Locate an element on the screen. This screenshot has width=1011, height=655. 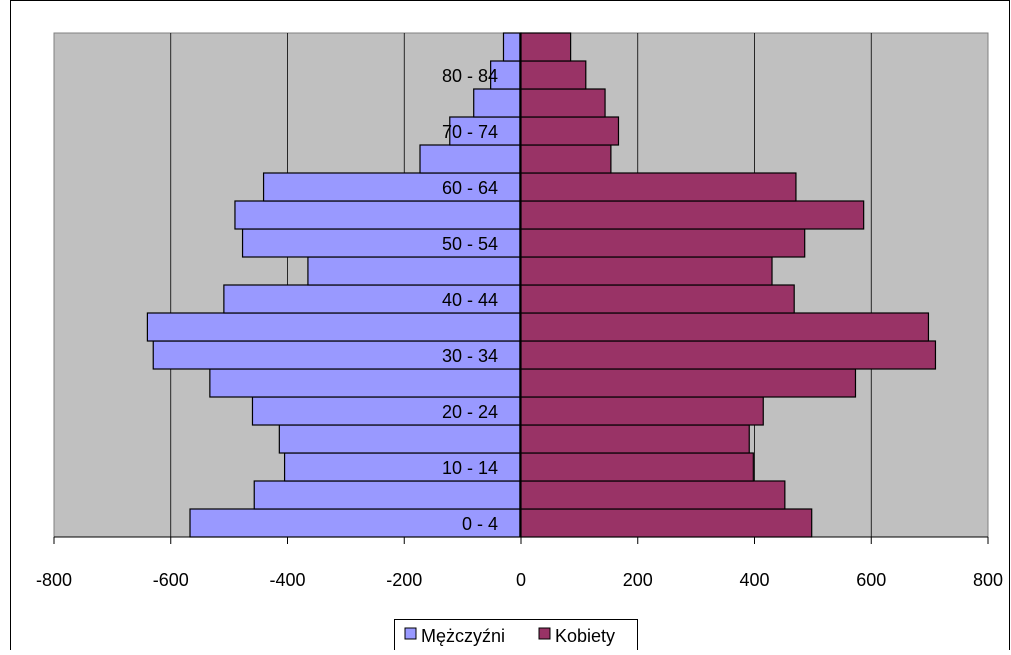
x-tick-label: 400 is located at coordinates (754, 580).